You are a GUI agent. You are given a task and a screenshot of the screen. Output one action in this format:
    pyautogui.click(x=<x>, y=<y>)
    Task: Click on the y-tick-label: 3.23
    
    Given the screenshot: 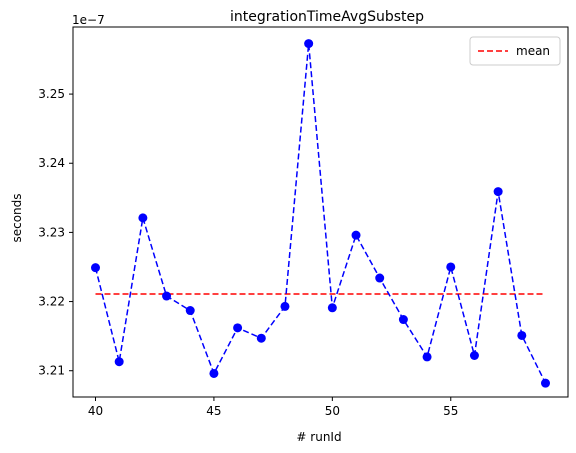 What is the action you would take?
    pyautogui.click(x=51, y=232)
    